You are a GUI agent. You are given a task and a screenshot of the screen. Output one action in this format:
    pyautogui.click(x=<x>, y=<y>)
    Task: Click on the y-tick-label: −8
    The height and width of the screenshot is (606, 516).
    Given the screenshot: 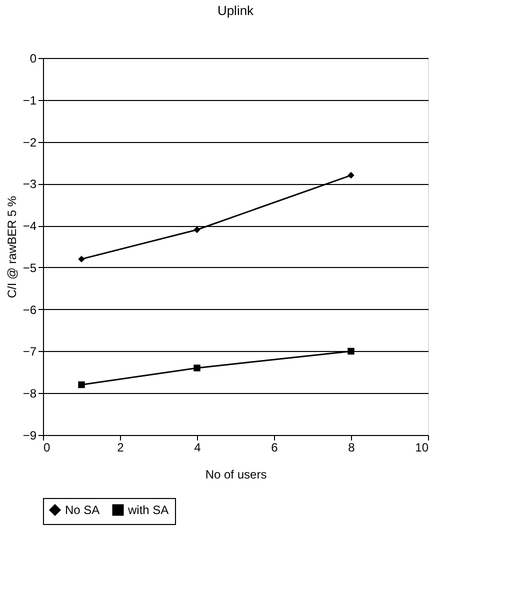 What is the action you would take?
    pyautogui.click(x=29, y=393)
    